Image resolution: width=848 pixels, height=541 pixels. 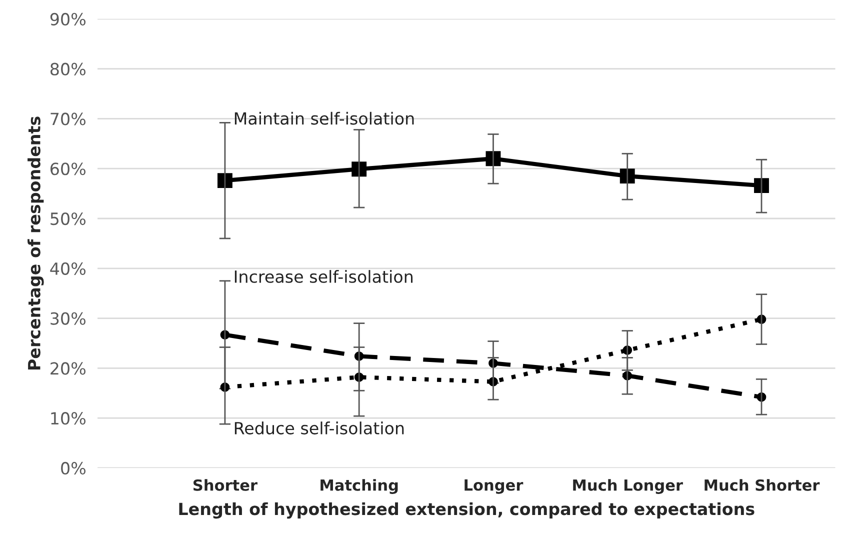 What do you see at coordinates (68, 19) in the screenshot?
I see `y-tick-label: 90%` at bounding box center [68, 19].